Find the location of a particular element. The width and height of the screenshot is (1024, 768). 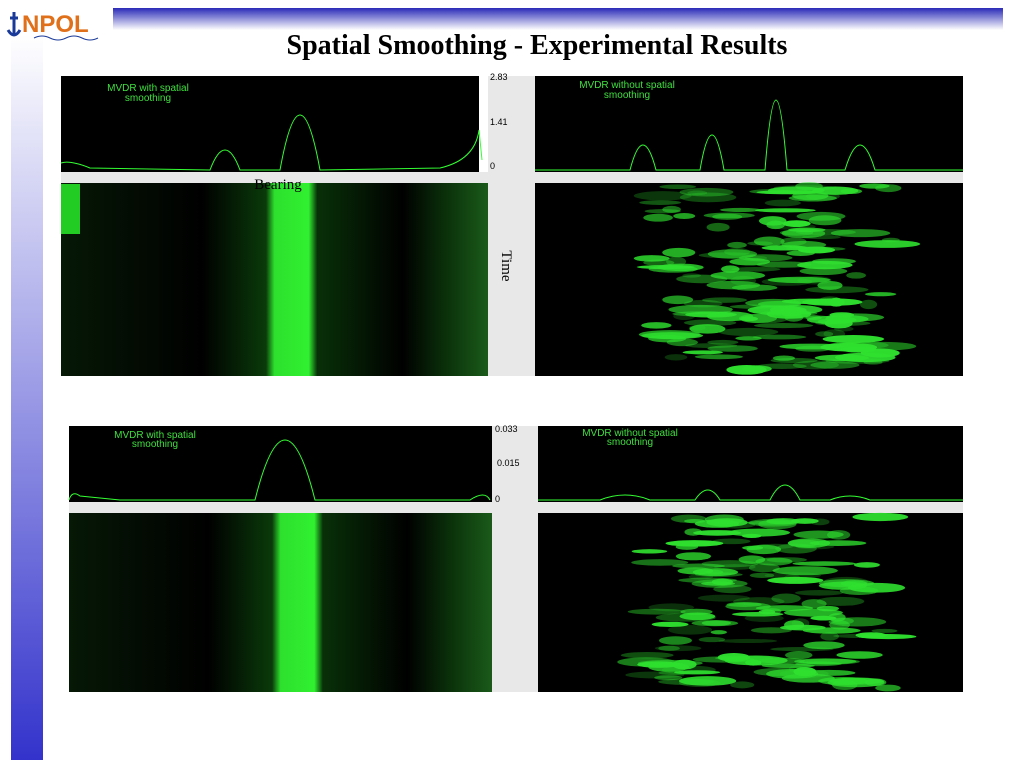

top-bar is located at coordinates (558, 19).